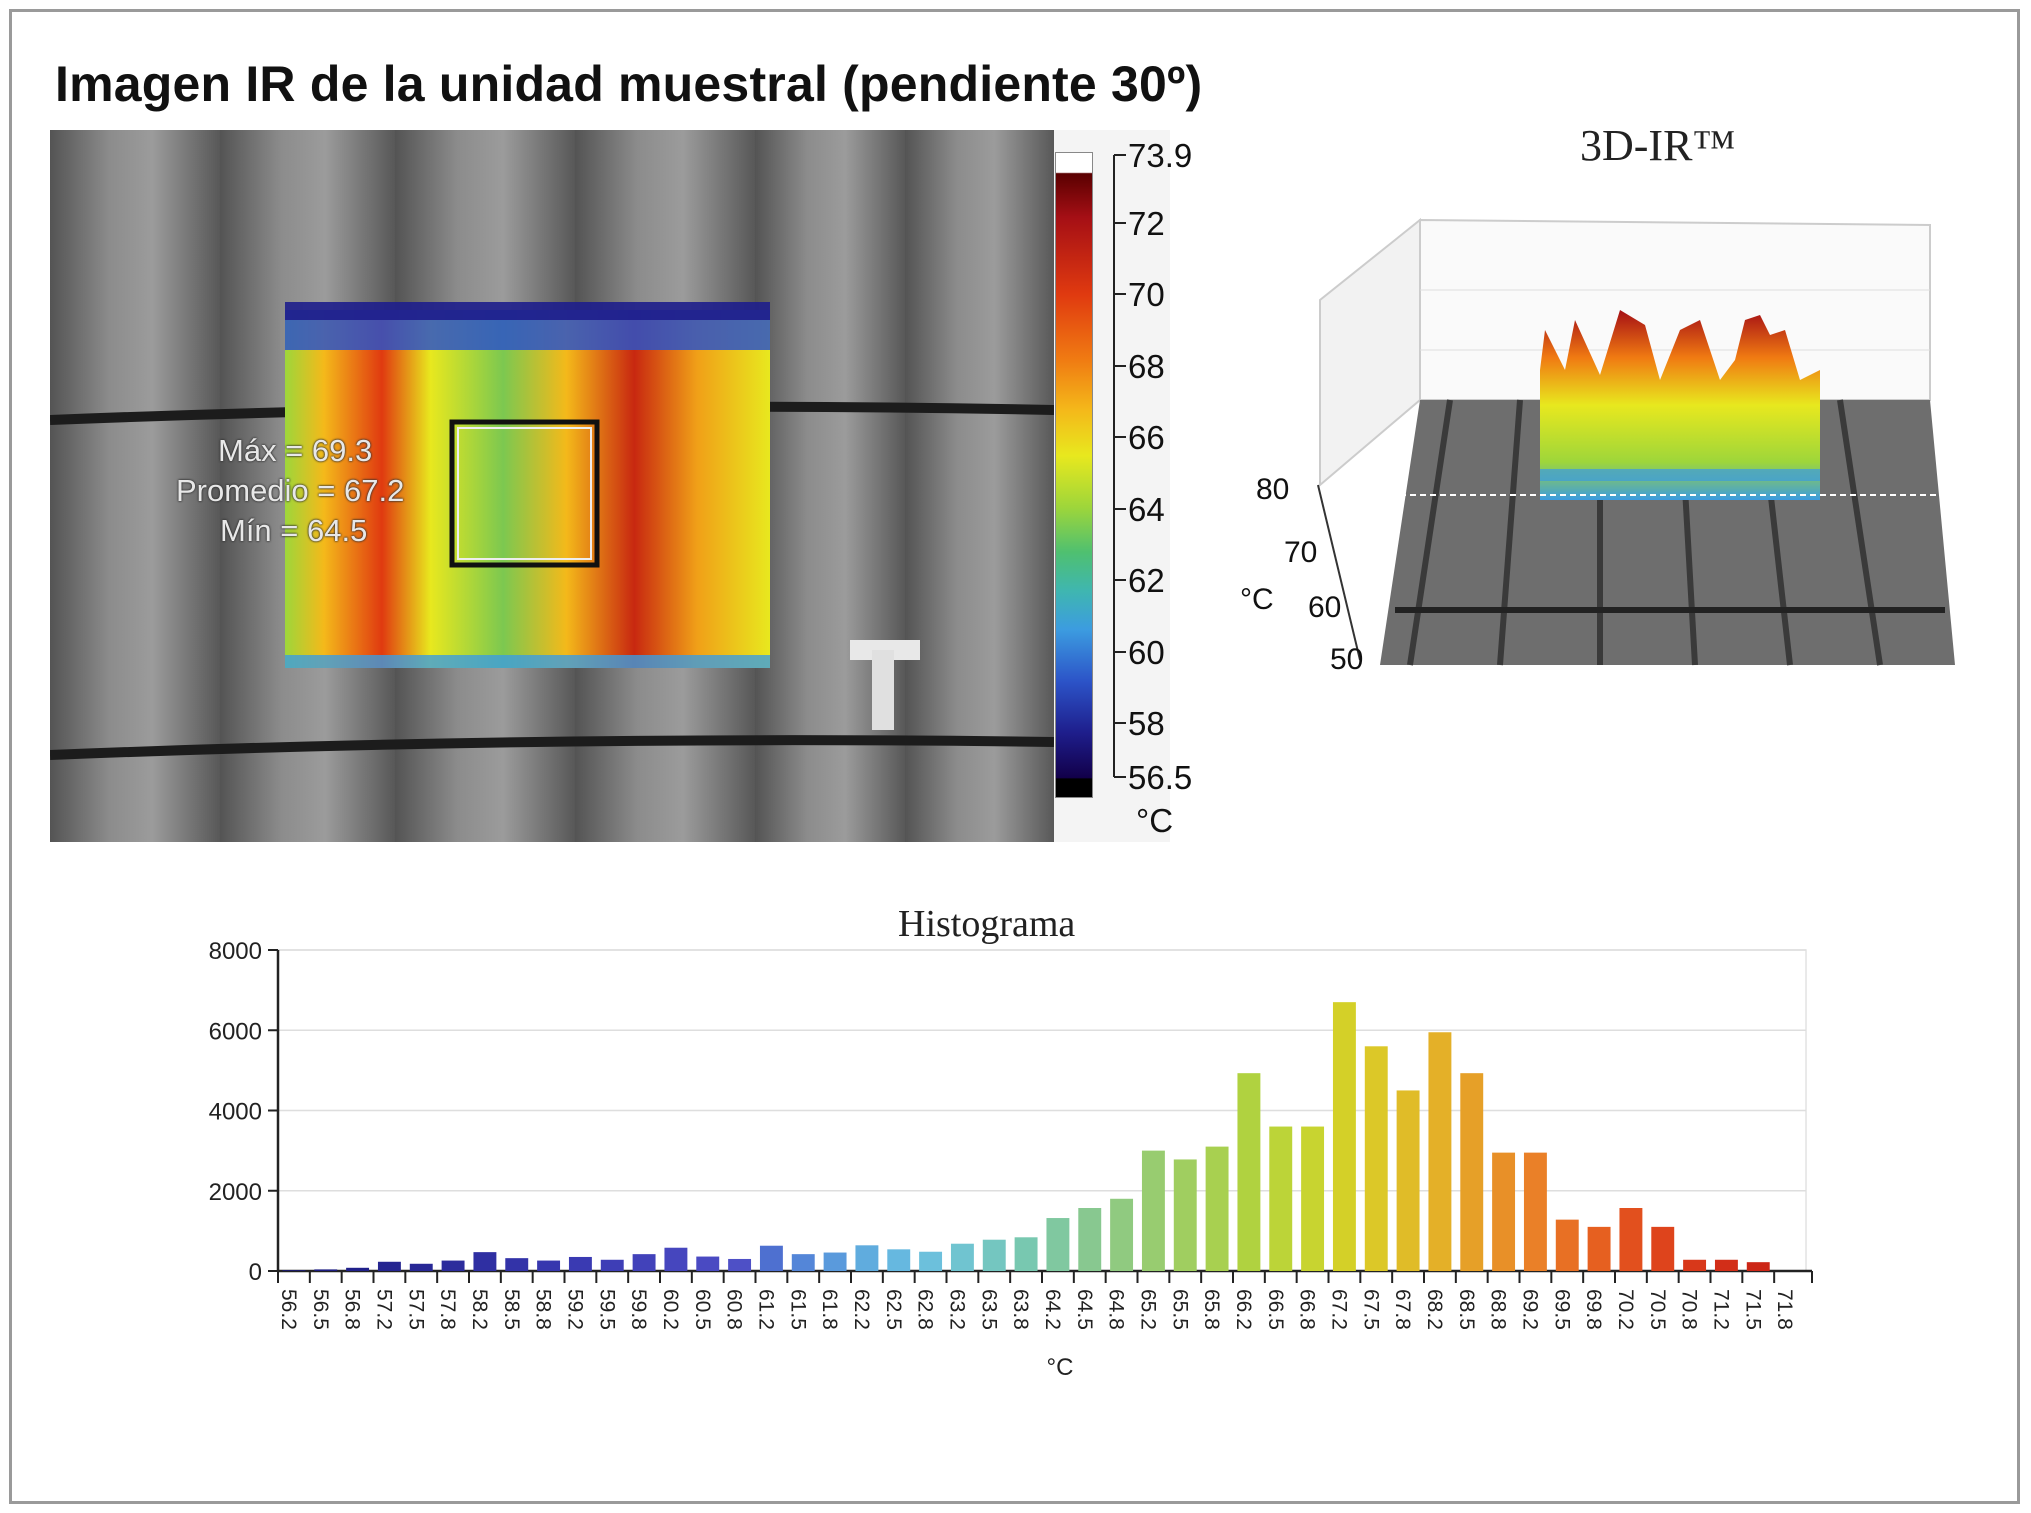 The width and height of the screenshot is (2031, 1513). I want to click on max-label: Máx = 69.3, so click(295, 450).